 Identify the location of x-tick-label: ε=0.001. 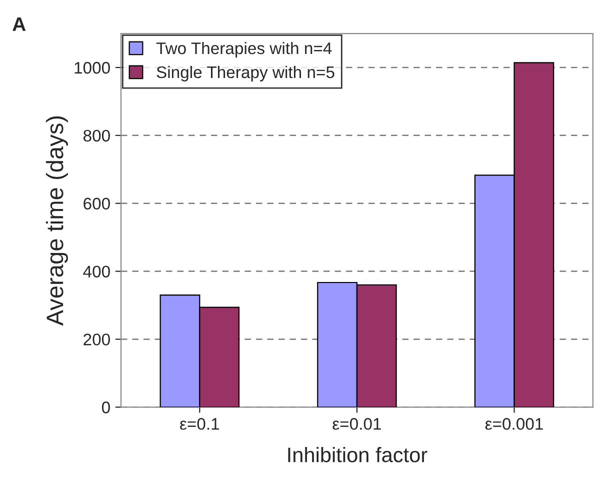
(514, 424).